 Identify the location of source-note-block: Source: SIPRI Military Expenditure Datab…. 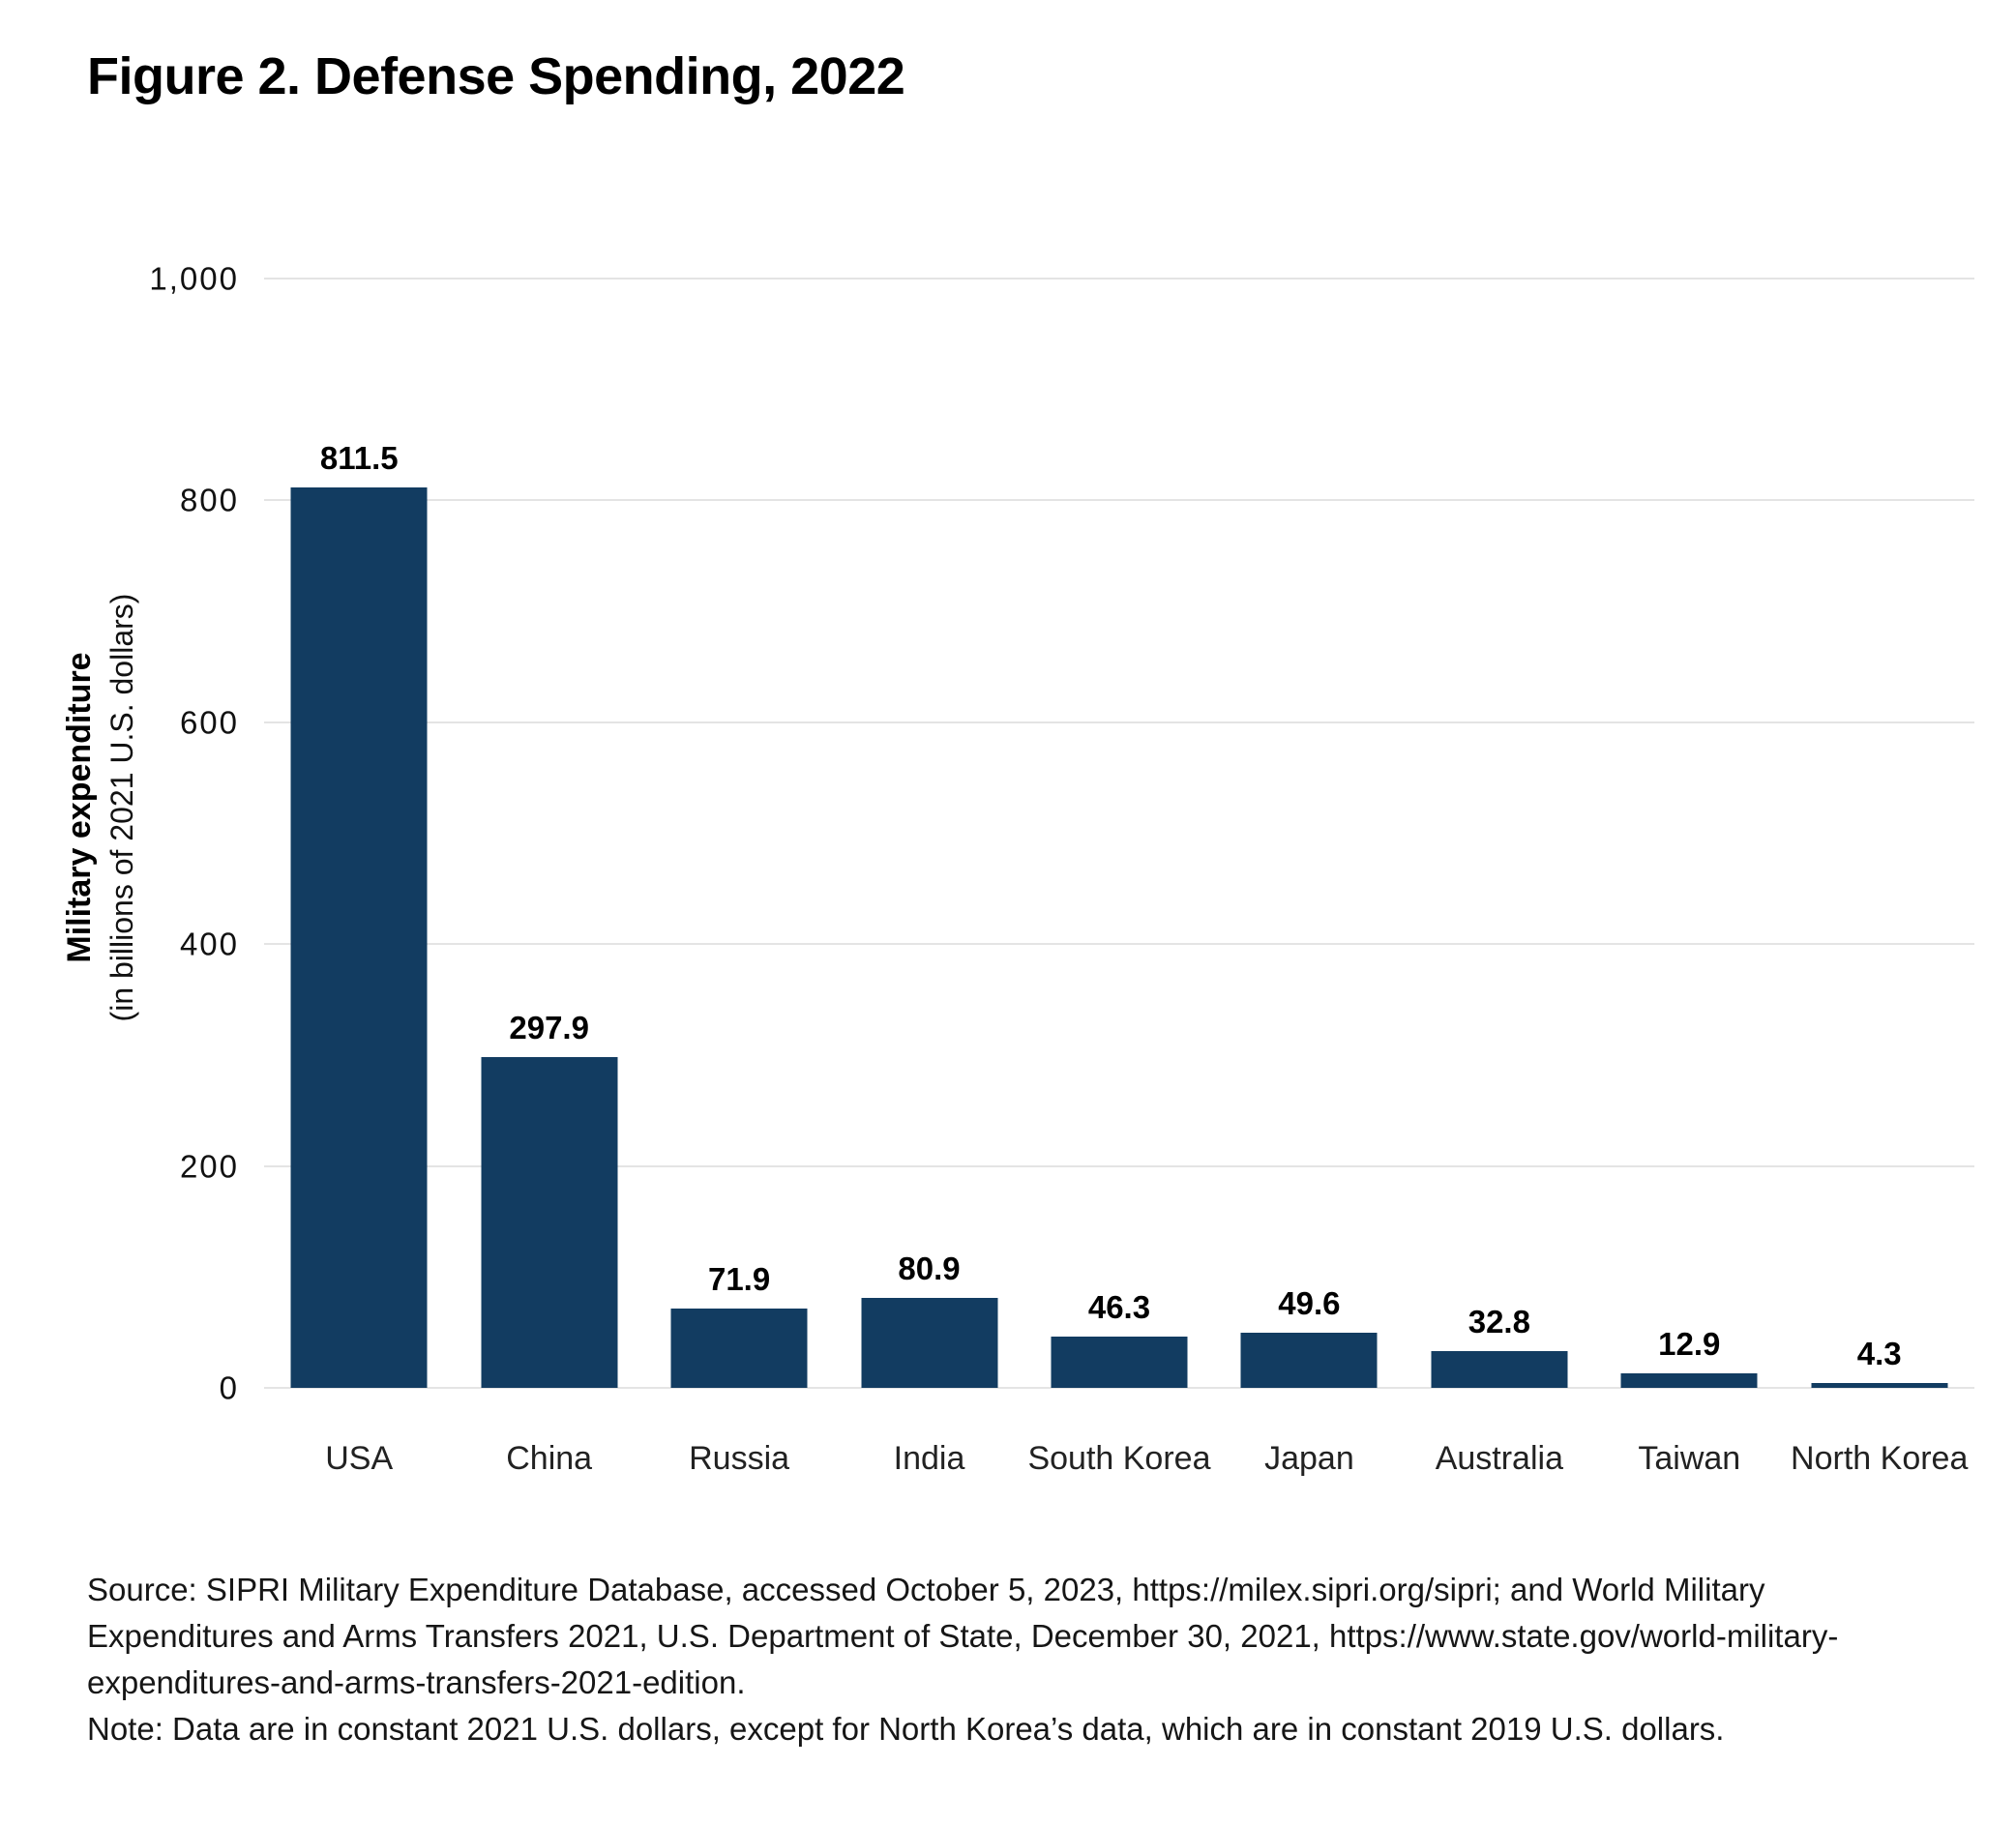
(962, 1659).